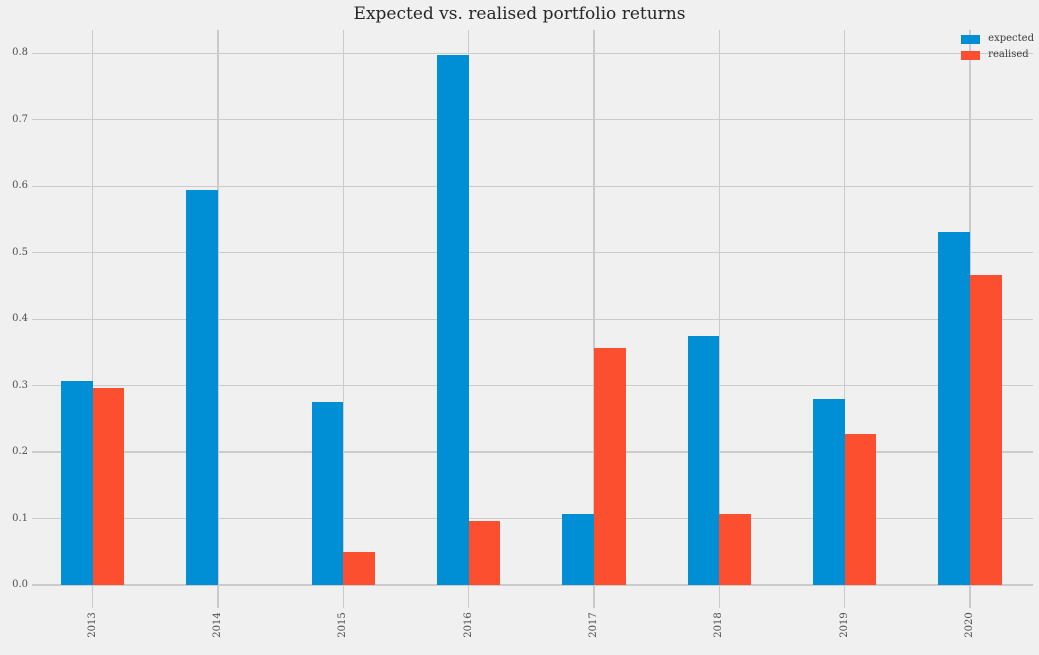 This screenshot has width=1039, height=655. I want to click on y-tick-label: 0.8, so click(20, 53).